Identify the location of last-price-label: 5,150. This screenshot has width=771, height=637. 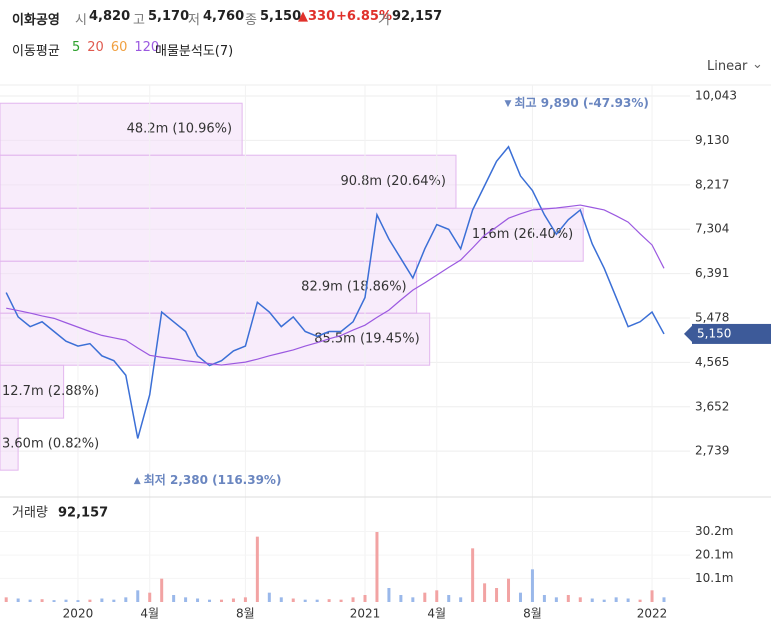
(714, 333).